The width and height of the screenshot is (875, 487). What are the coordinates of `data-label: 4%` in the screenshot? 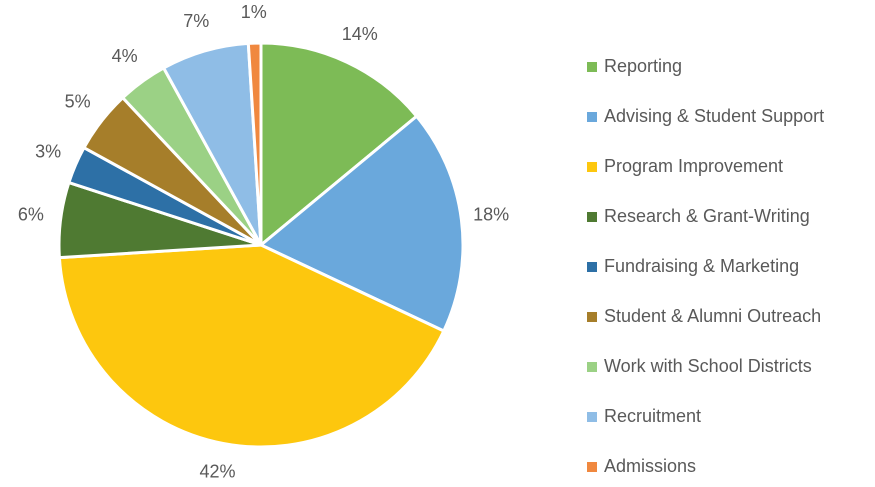 It's located at (125, 56).